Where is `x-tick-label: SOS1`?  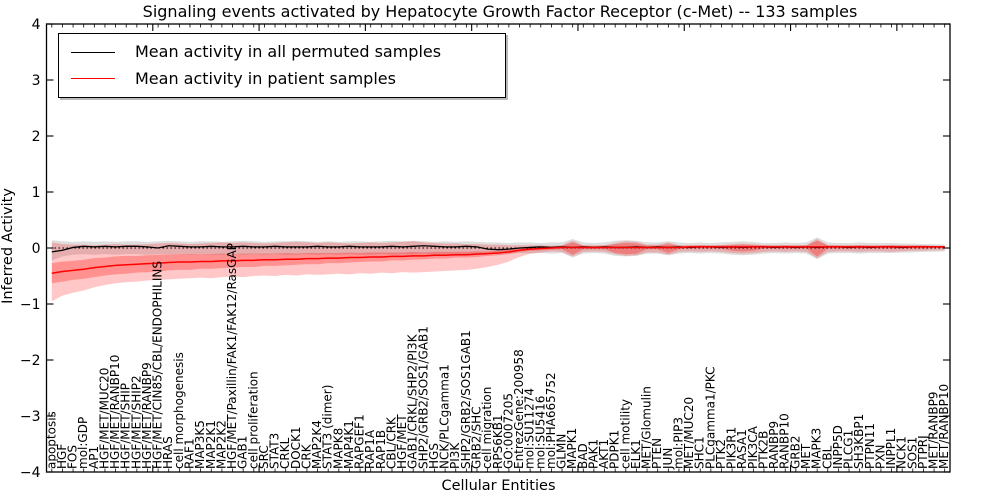
x-tick-label: SOS1 is located at coordinates (912, 453).